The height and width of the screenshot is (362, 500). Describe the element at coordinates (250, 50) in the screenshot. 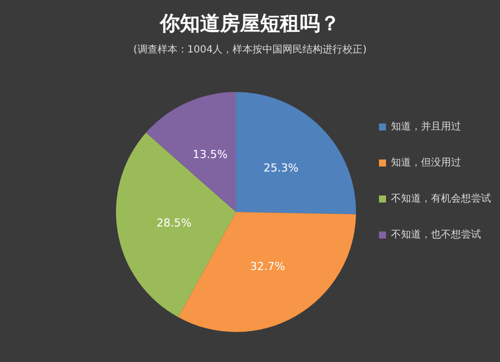

I see `chart-subtitle: (调查样本：1004人，样本按中国网民结构进行校正)` at that location.